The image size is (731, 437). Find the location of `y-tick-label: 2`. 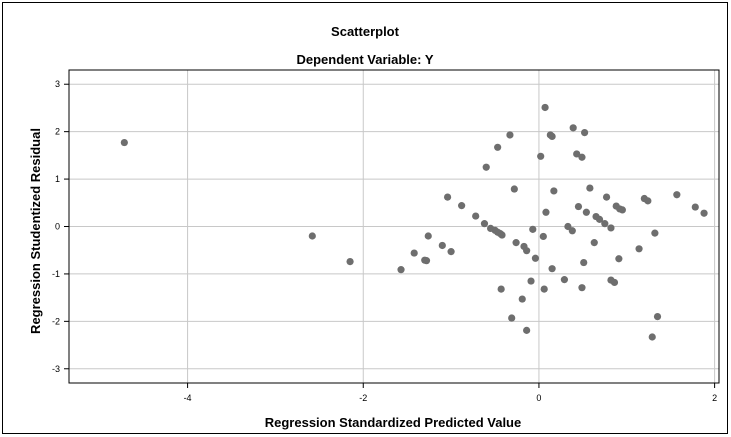

y-tick-label: 2 is located at coordinates (57, 132).